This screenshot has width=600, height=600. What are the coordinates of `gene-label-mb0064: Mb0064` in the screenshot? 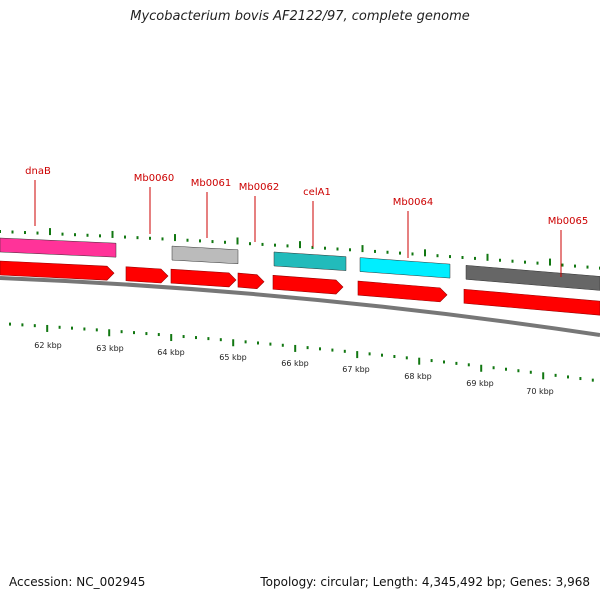 It's located at (413, 202).